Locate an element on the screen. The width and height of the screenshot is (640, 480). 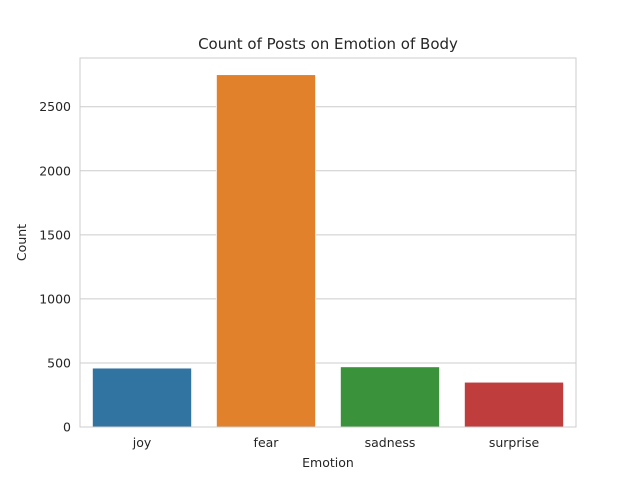
x-tick-labels: joy fear sadness surprise is located at coordinates (336, 442).